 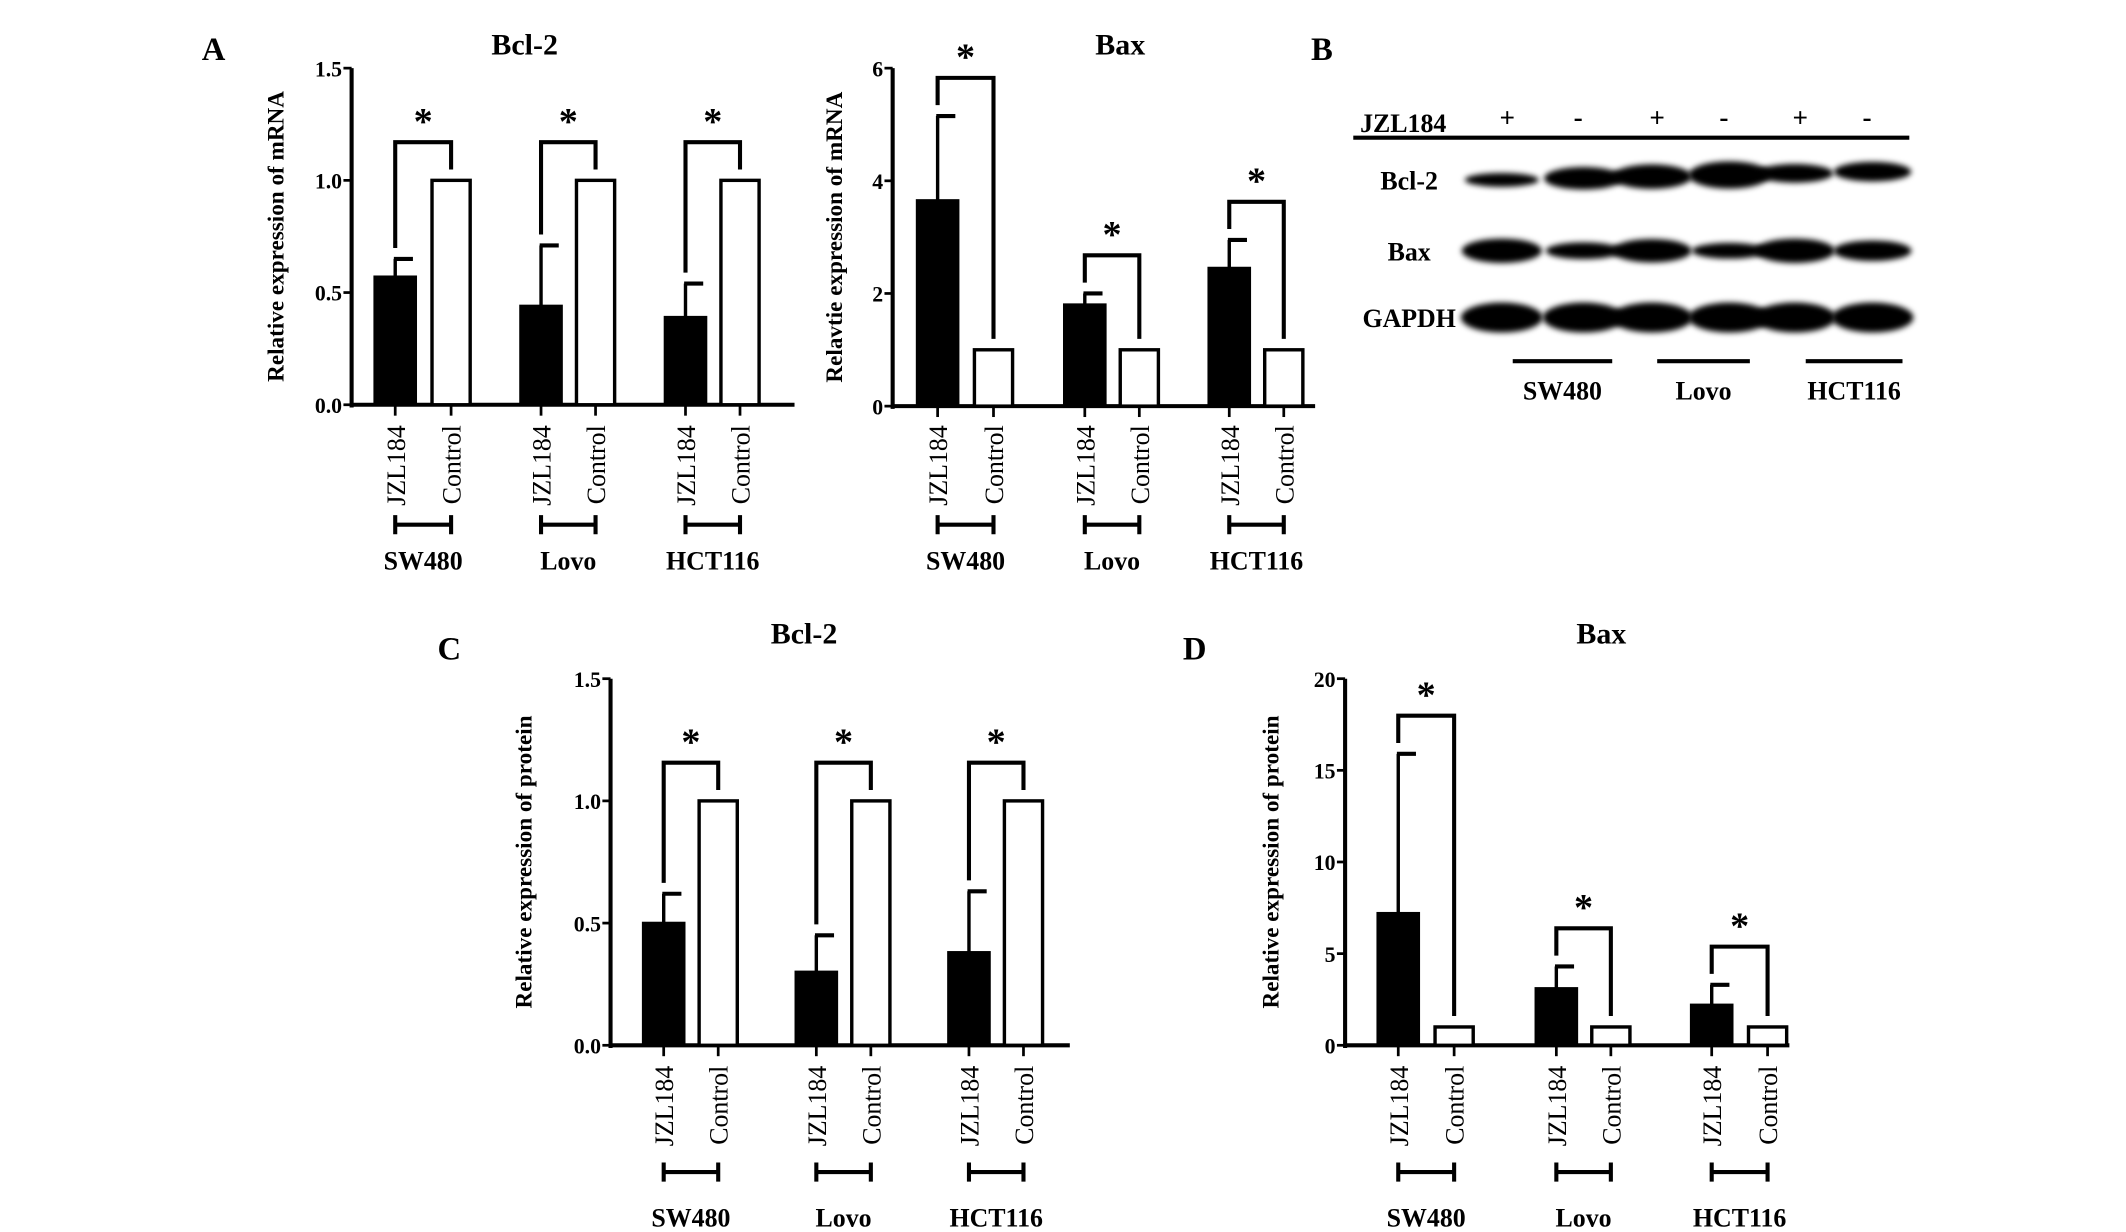 I want to click on y-tick-label: 15, so click(x=1325, y=772).